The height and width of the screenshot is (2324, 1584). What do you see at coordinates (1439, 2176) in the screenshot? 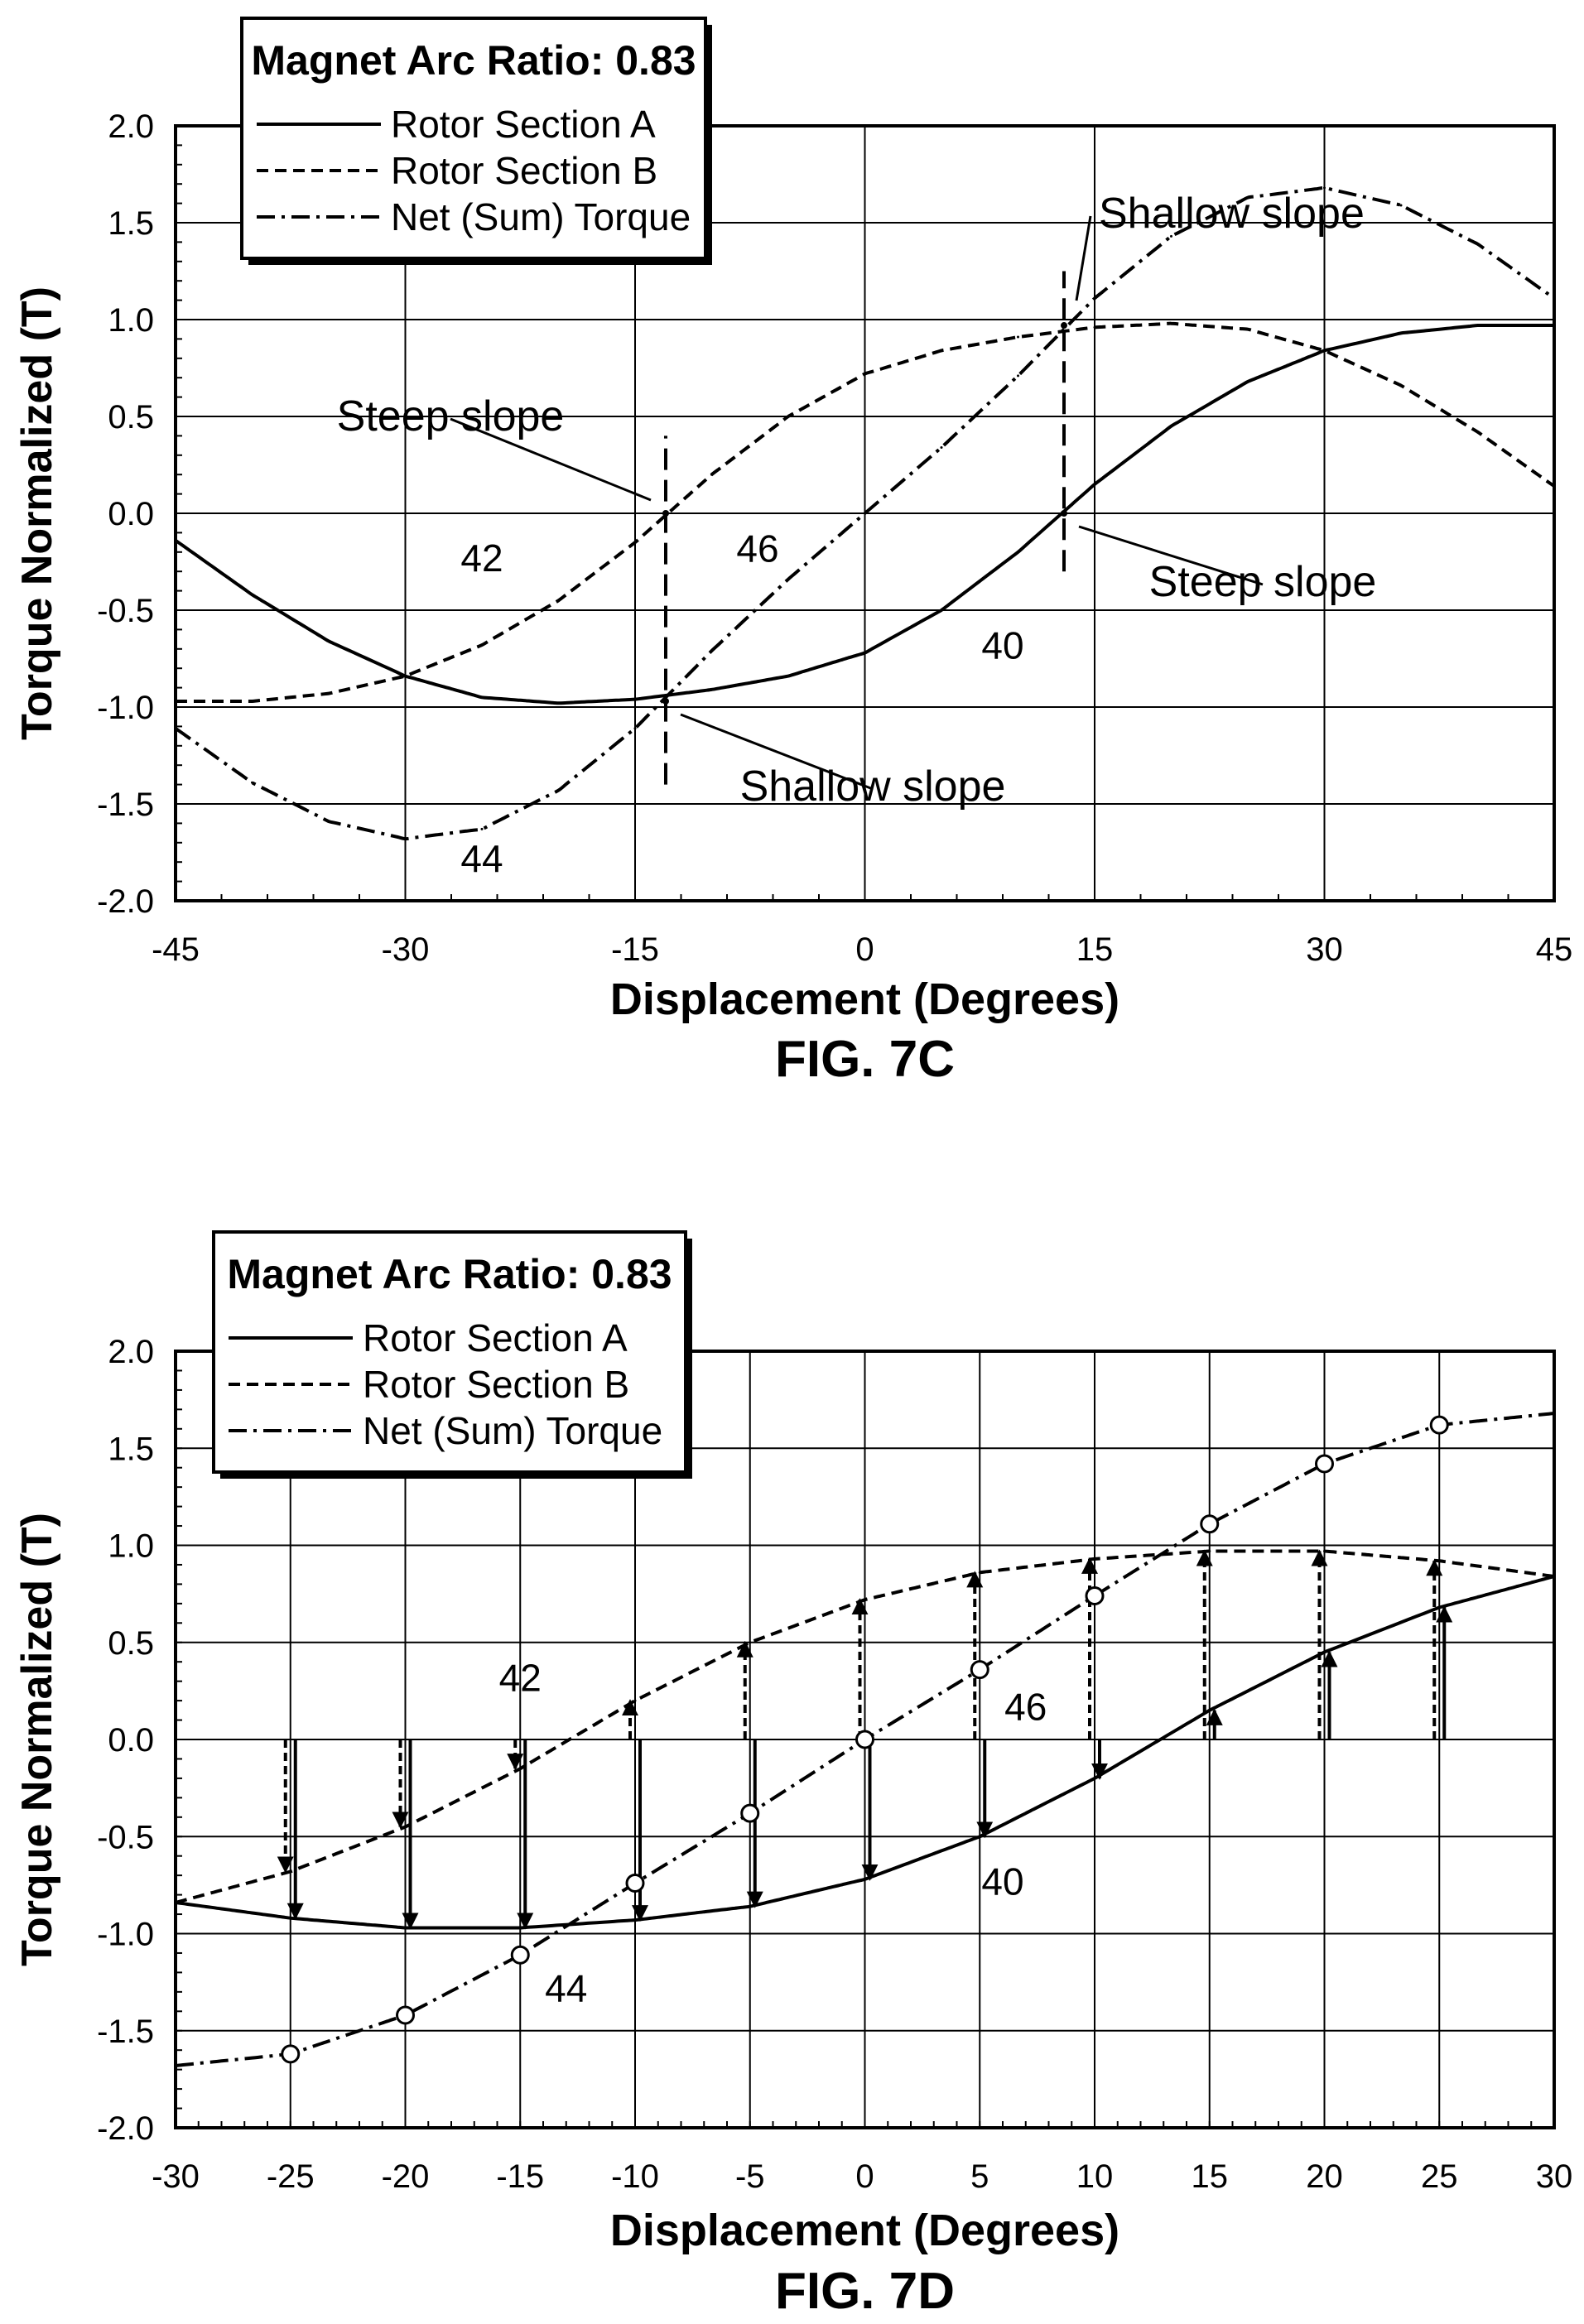
I see `x-tick-label: 25` at bounding box center [1439, 2176].